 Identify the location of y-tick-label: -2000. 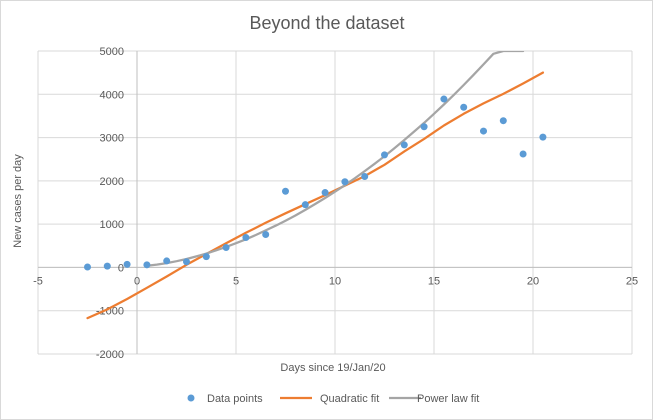
(110, 355).